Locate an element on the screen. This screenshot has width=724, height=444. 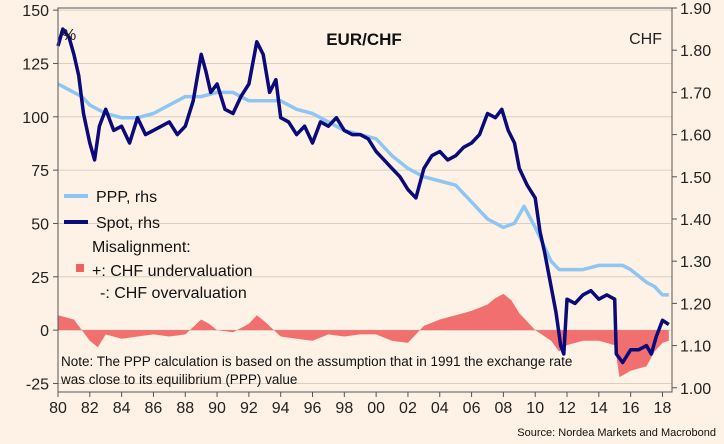
x-tick-label: 88 is located at coordinates (185, 408).